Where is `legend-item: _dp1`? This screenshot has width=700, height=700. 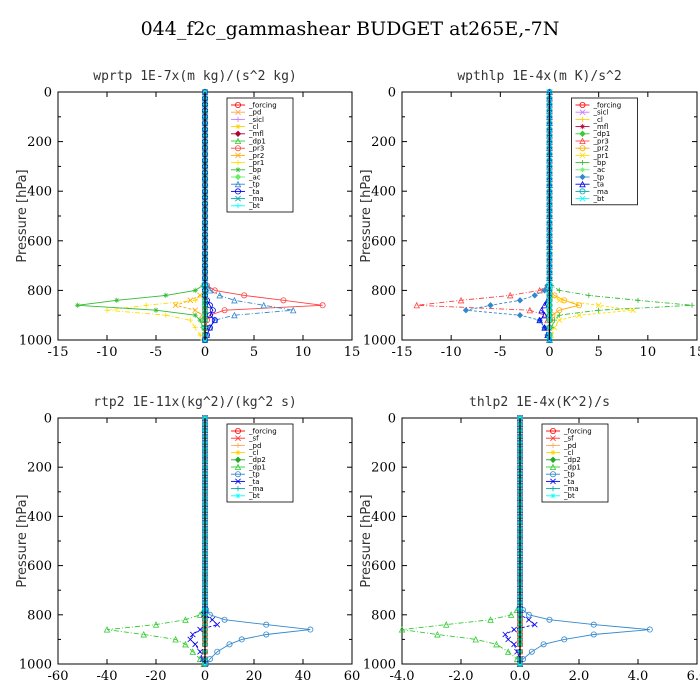
legend-item: _dp1 is located at coordinates (248, 467).